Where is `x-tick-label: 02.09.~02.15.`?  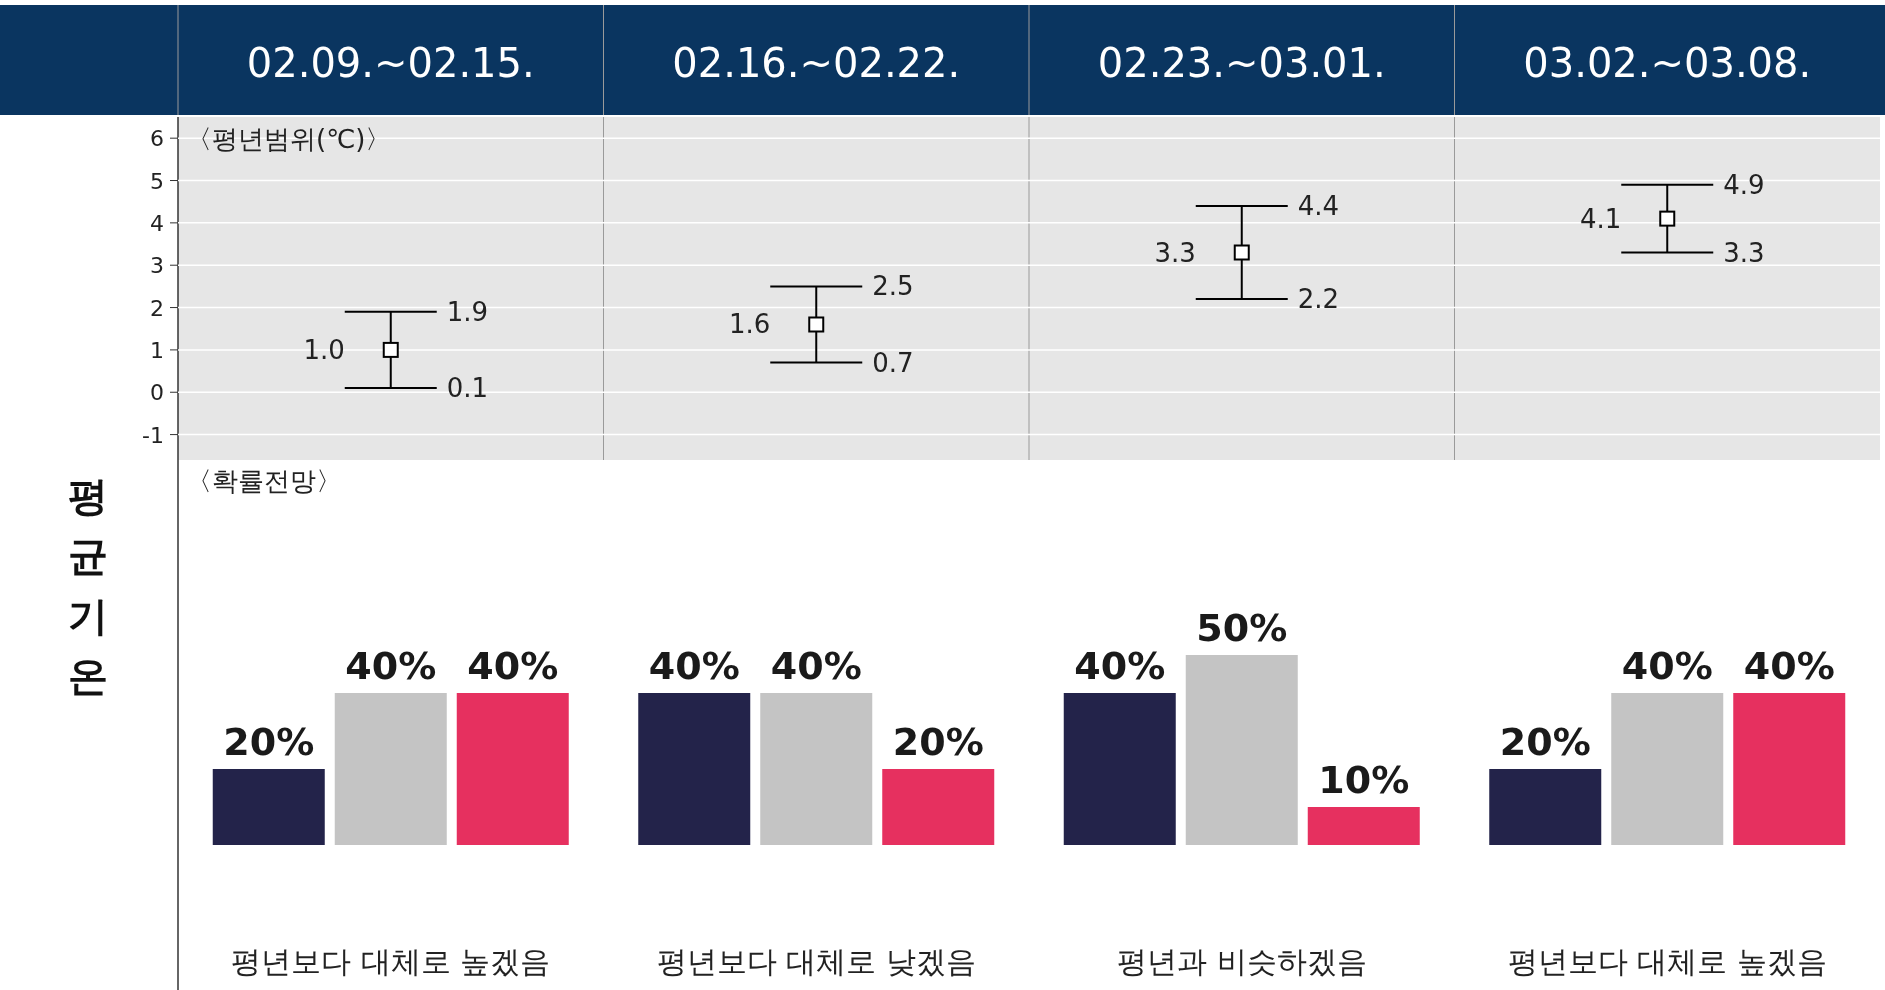 x-tick-label: 02.09.~02.15. is located at coordinates (390, 63).